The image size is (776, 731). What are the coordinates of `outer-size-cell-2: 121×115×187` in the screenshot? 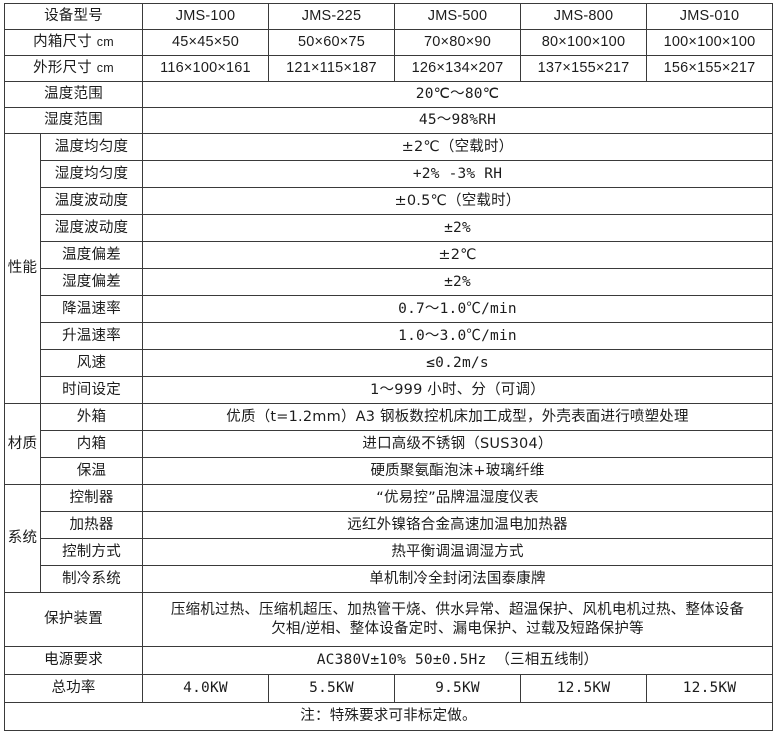 It's located at (331, 68).